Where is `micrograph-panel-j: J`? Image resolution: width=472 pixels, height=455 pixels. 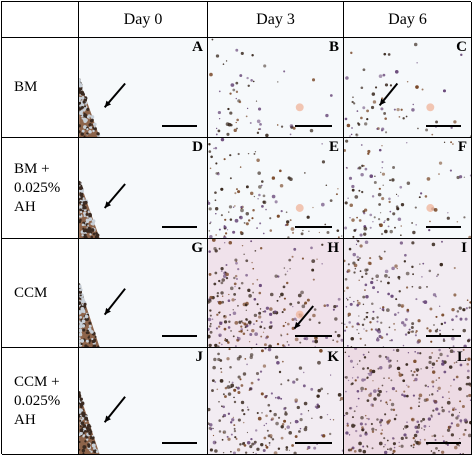
micrograph-panel-j: J is located at coordinates (143, 401).